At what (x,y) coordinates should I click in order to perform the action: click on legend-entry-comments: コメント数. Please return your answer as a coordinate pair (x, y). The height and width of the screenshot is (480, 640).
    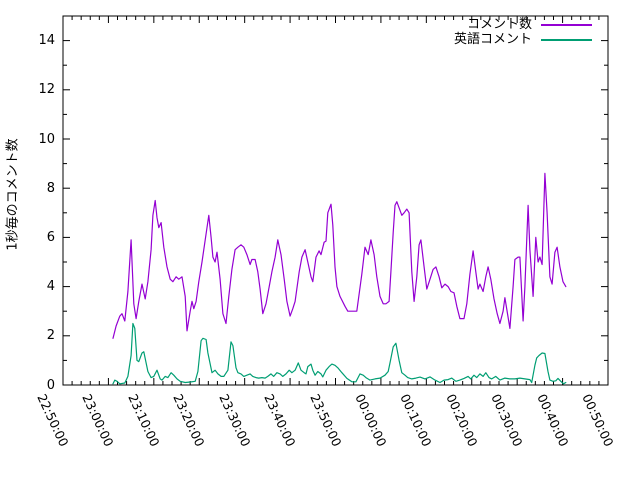
    Looking at the image, I should click on (523, 24).